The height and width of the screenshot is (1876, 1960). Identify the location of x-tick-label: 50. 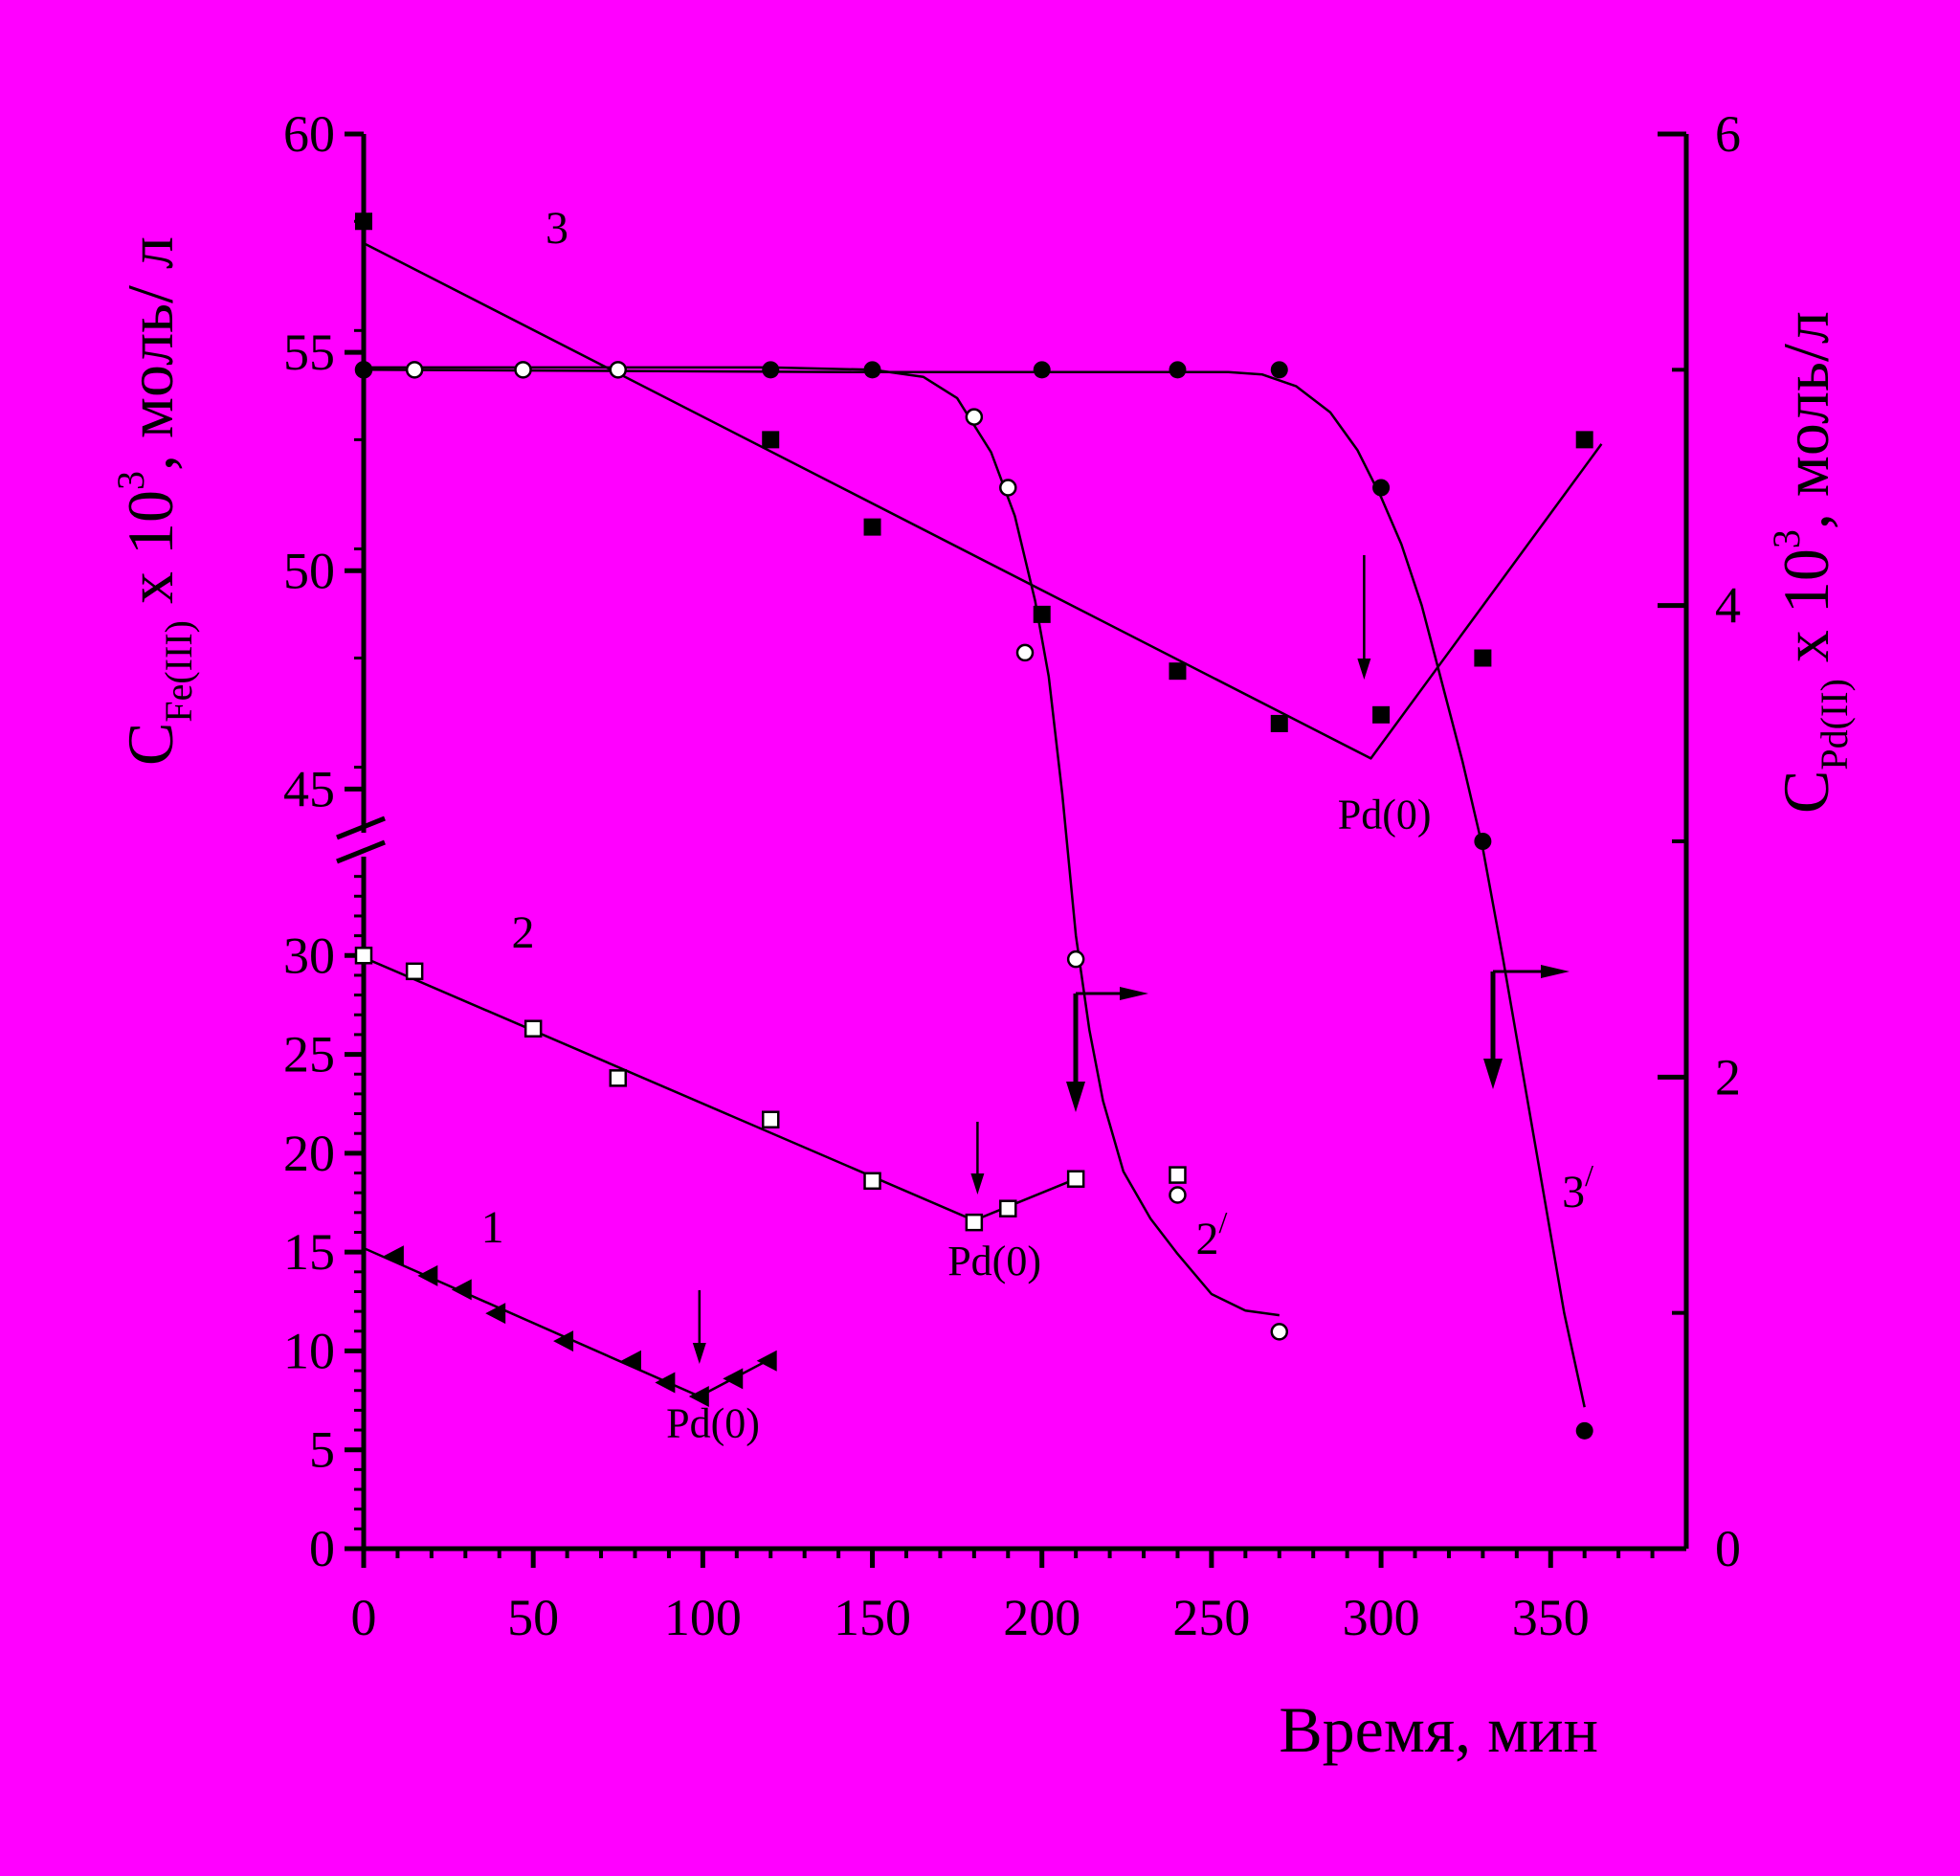
(533, 1617).